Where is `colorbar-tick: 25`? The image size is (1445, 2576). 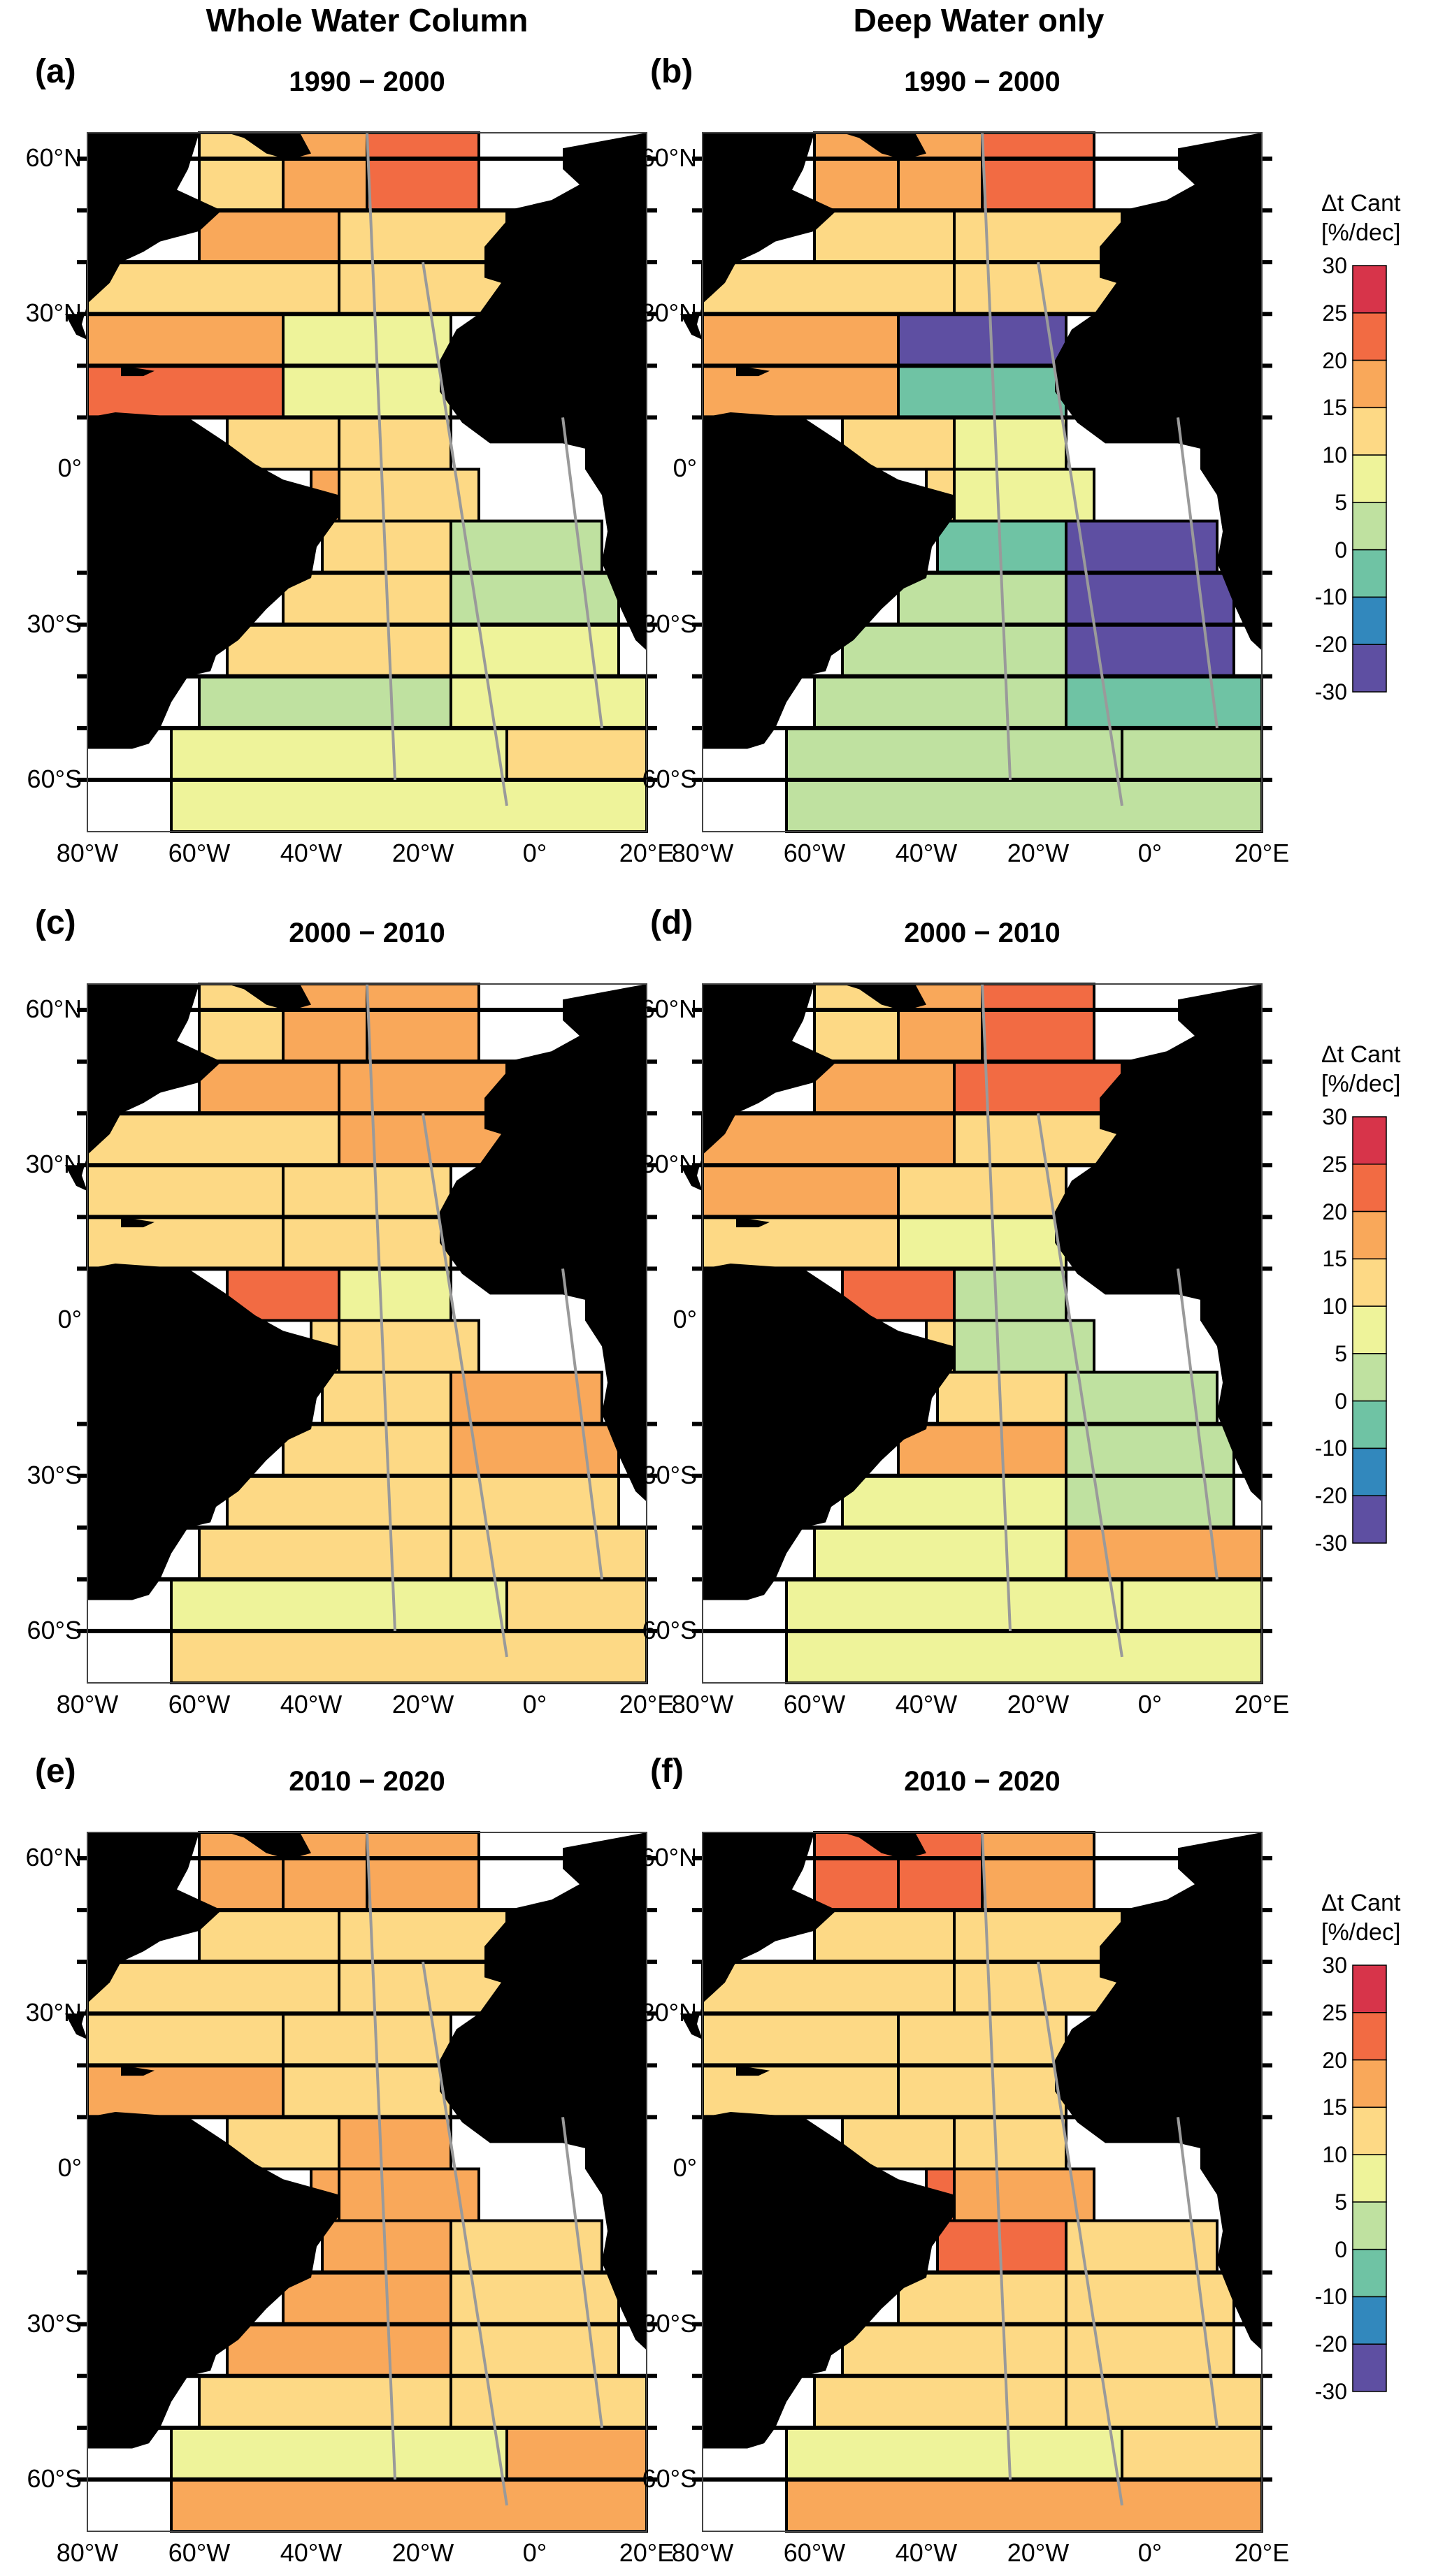
colorbar-tick: 25 is located at coordinates (1334, 313).